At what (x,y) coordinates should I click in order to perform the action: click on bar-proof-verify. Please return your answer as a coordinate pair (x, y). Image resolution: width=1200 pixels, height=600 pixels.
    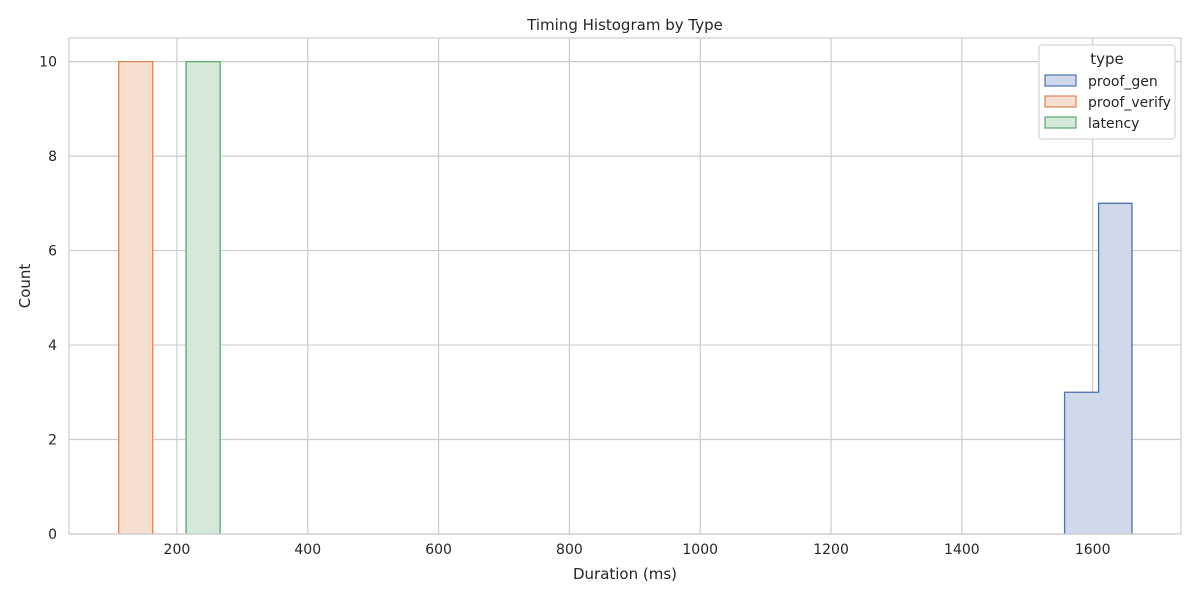
    Looking at the image, I should click on (135, 297).